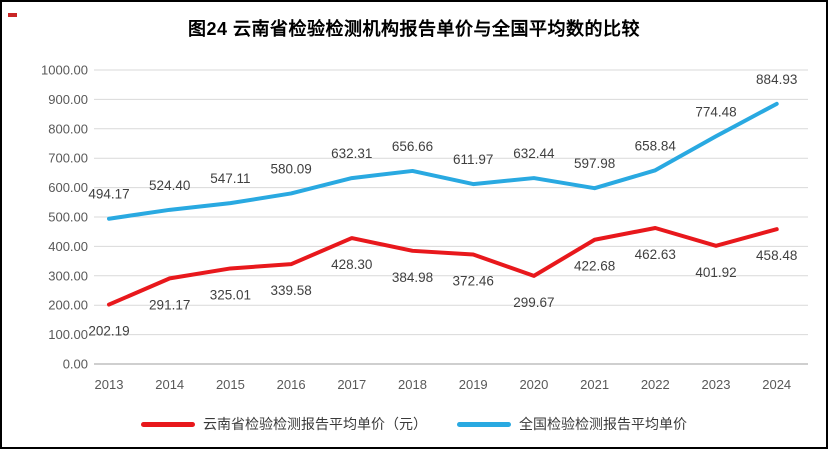 This screenshot has width=828, height=449. What do you see at coordinates (715, 272) in the screenshot?
I see `data-label: 401.92` at bounding box center [715, 272].